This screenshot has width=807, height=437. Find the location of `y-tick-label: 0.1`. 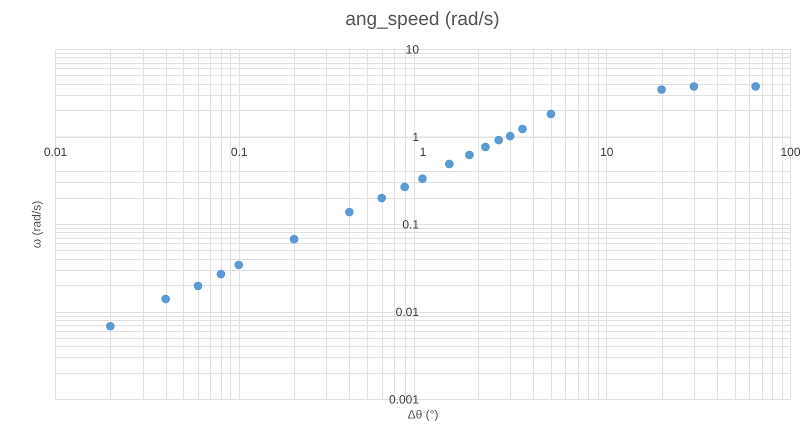

y-tick-label: 0.1 is located at coordinates (411, 225).